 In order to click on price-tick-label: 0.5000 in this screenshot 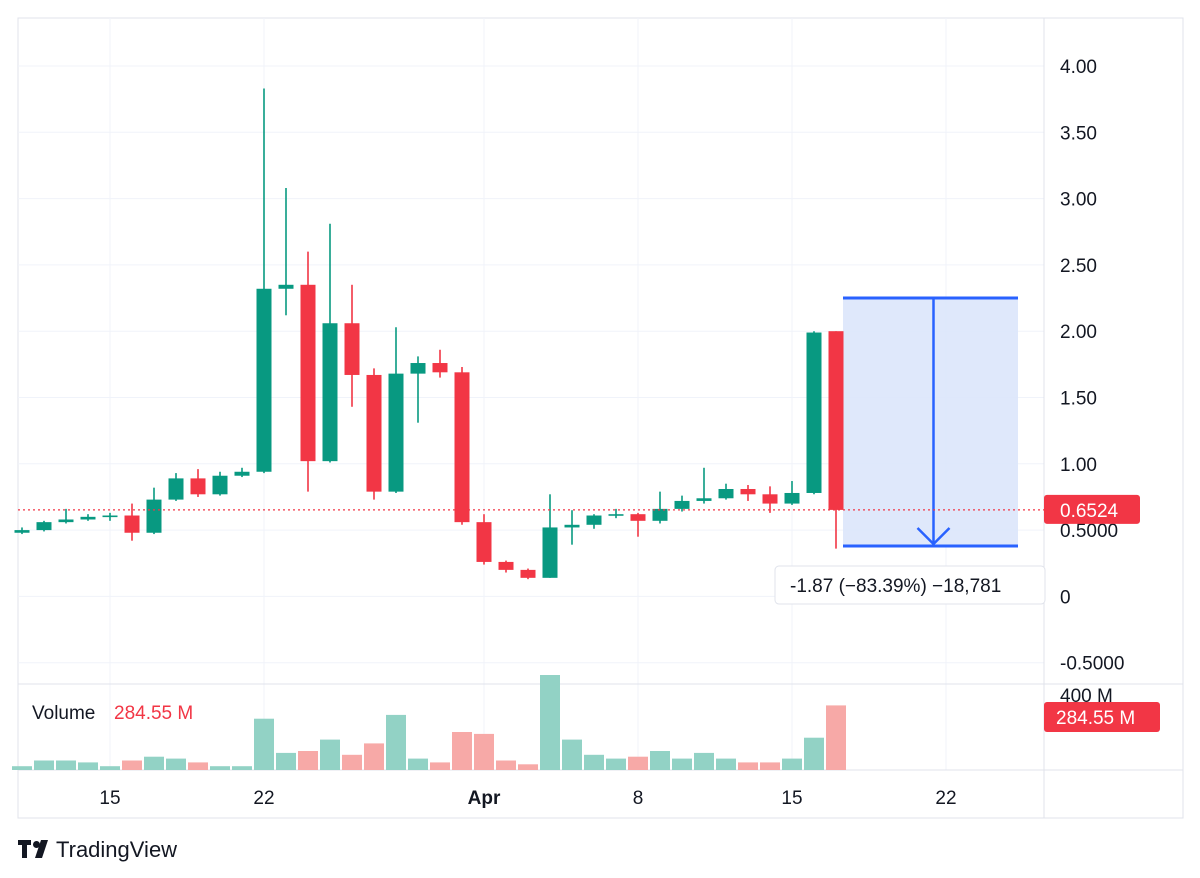, I will do `click(1089, 531)`.